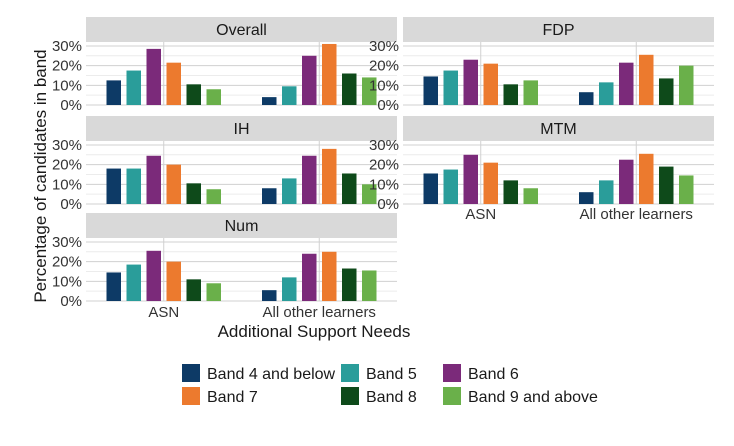  I want to click on bar-ih-asn-band-4-and-below, so click(113, 186).